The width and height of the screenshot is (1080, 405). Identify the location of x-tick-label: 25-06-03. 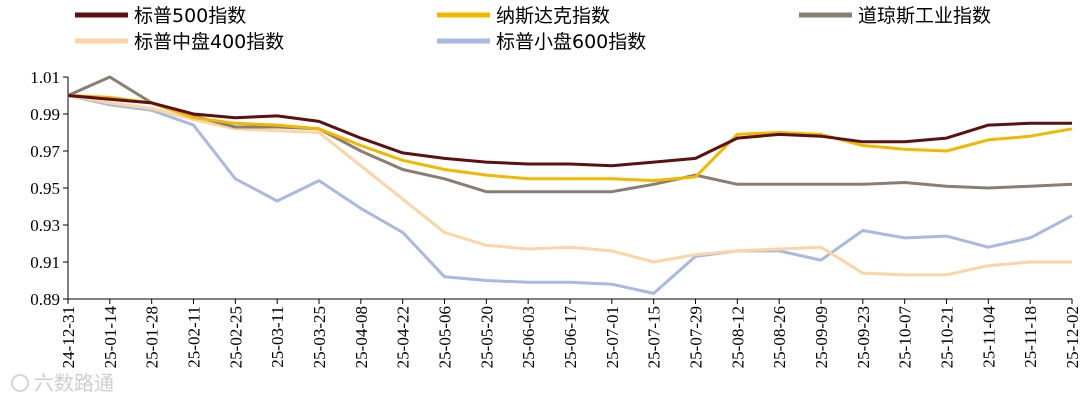
(528, 337).